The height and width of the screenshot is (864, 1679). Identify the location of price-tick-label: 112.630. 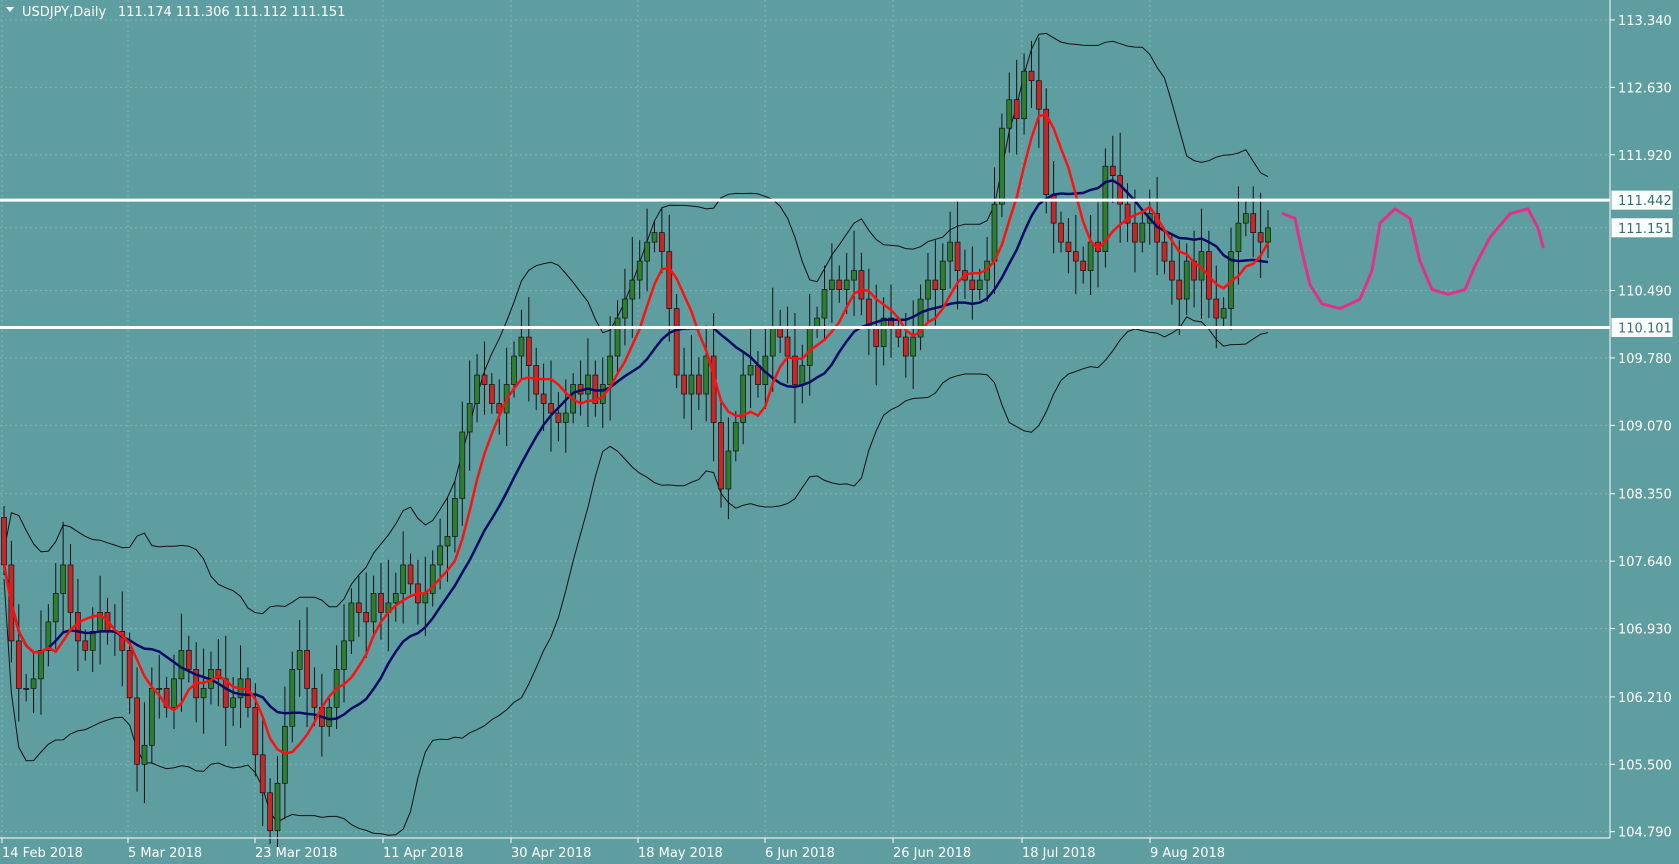
(1645, 88).